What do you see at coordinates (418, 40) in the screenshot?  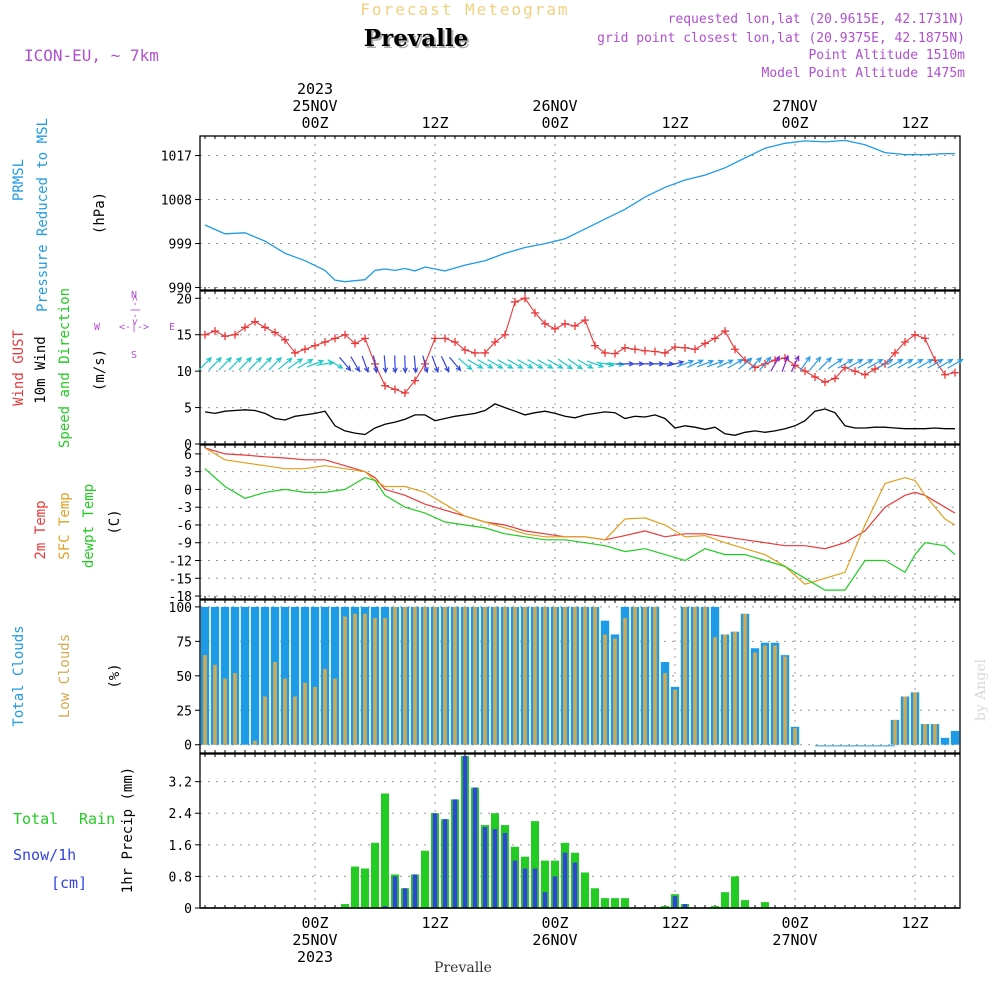 I see `location-title-shadow: Prevalle` at bounding box center [418, 40].